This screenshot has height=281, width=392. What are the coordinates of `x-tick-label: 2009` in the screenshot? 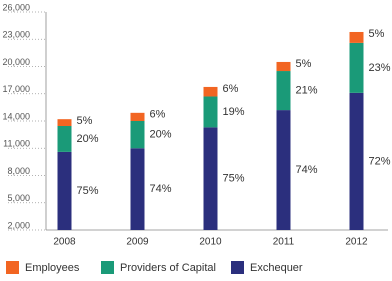 It's located at (137, 242).